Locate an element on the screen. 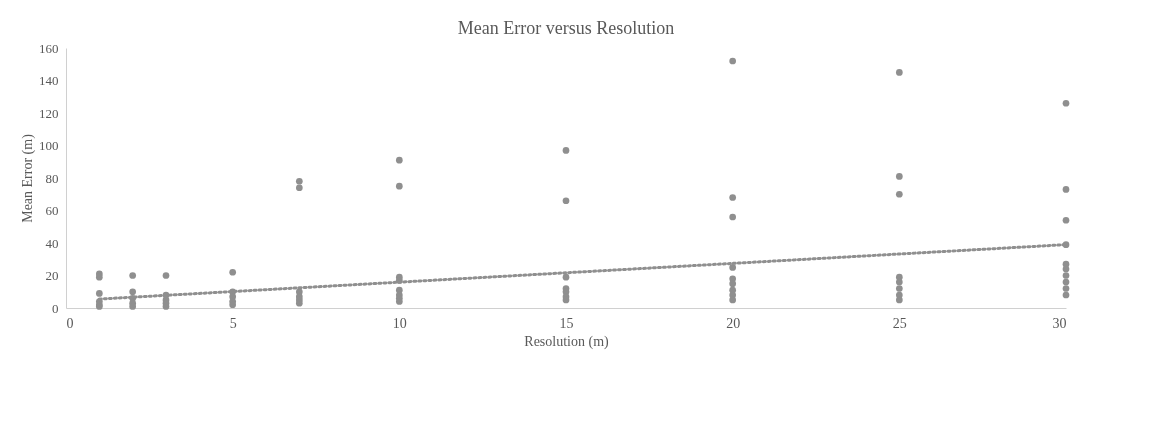 This screenshot has height=448, width=1170. x-tick-label: 15 is located at coordinates (566, 323).